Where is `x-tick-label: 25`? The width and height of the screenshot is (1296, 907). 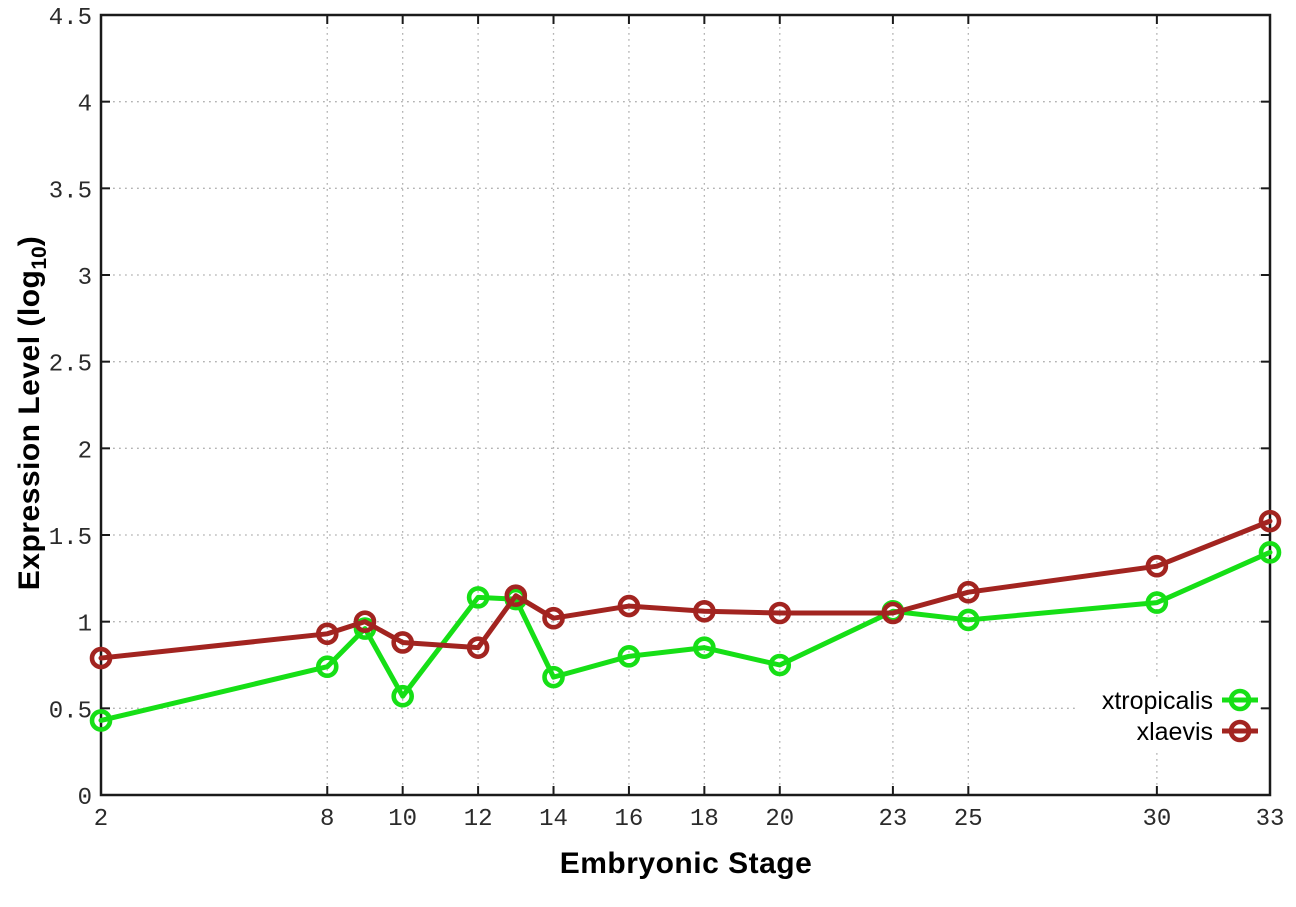 x-tick-label: 25 is located at coordinates (968, 819).